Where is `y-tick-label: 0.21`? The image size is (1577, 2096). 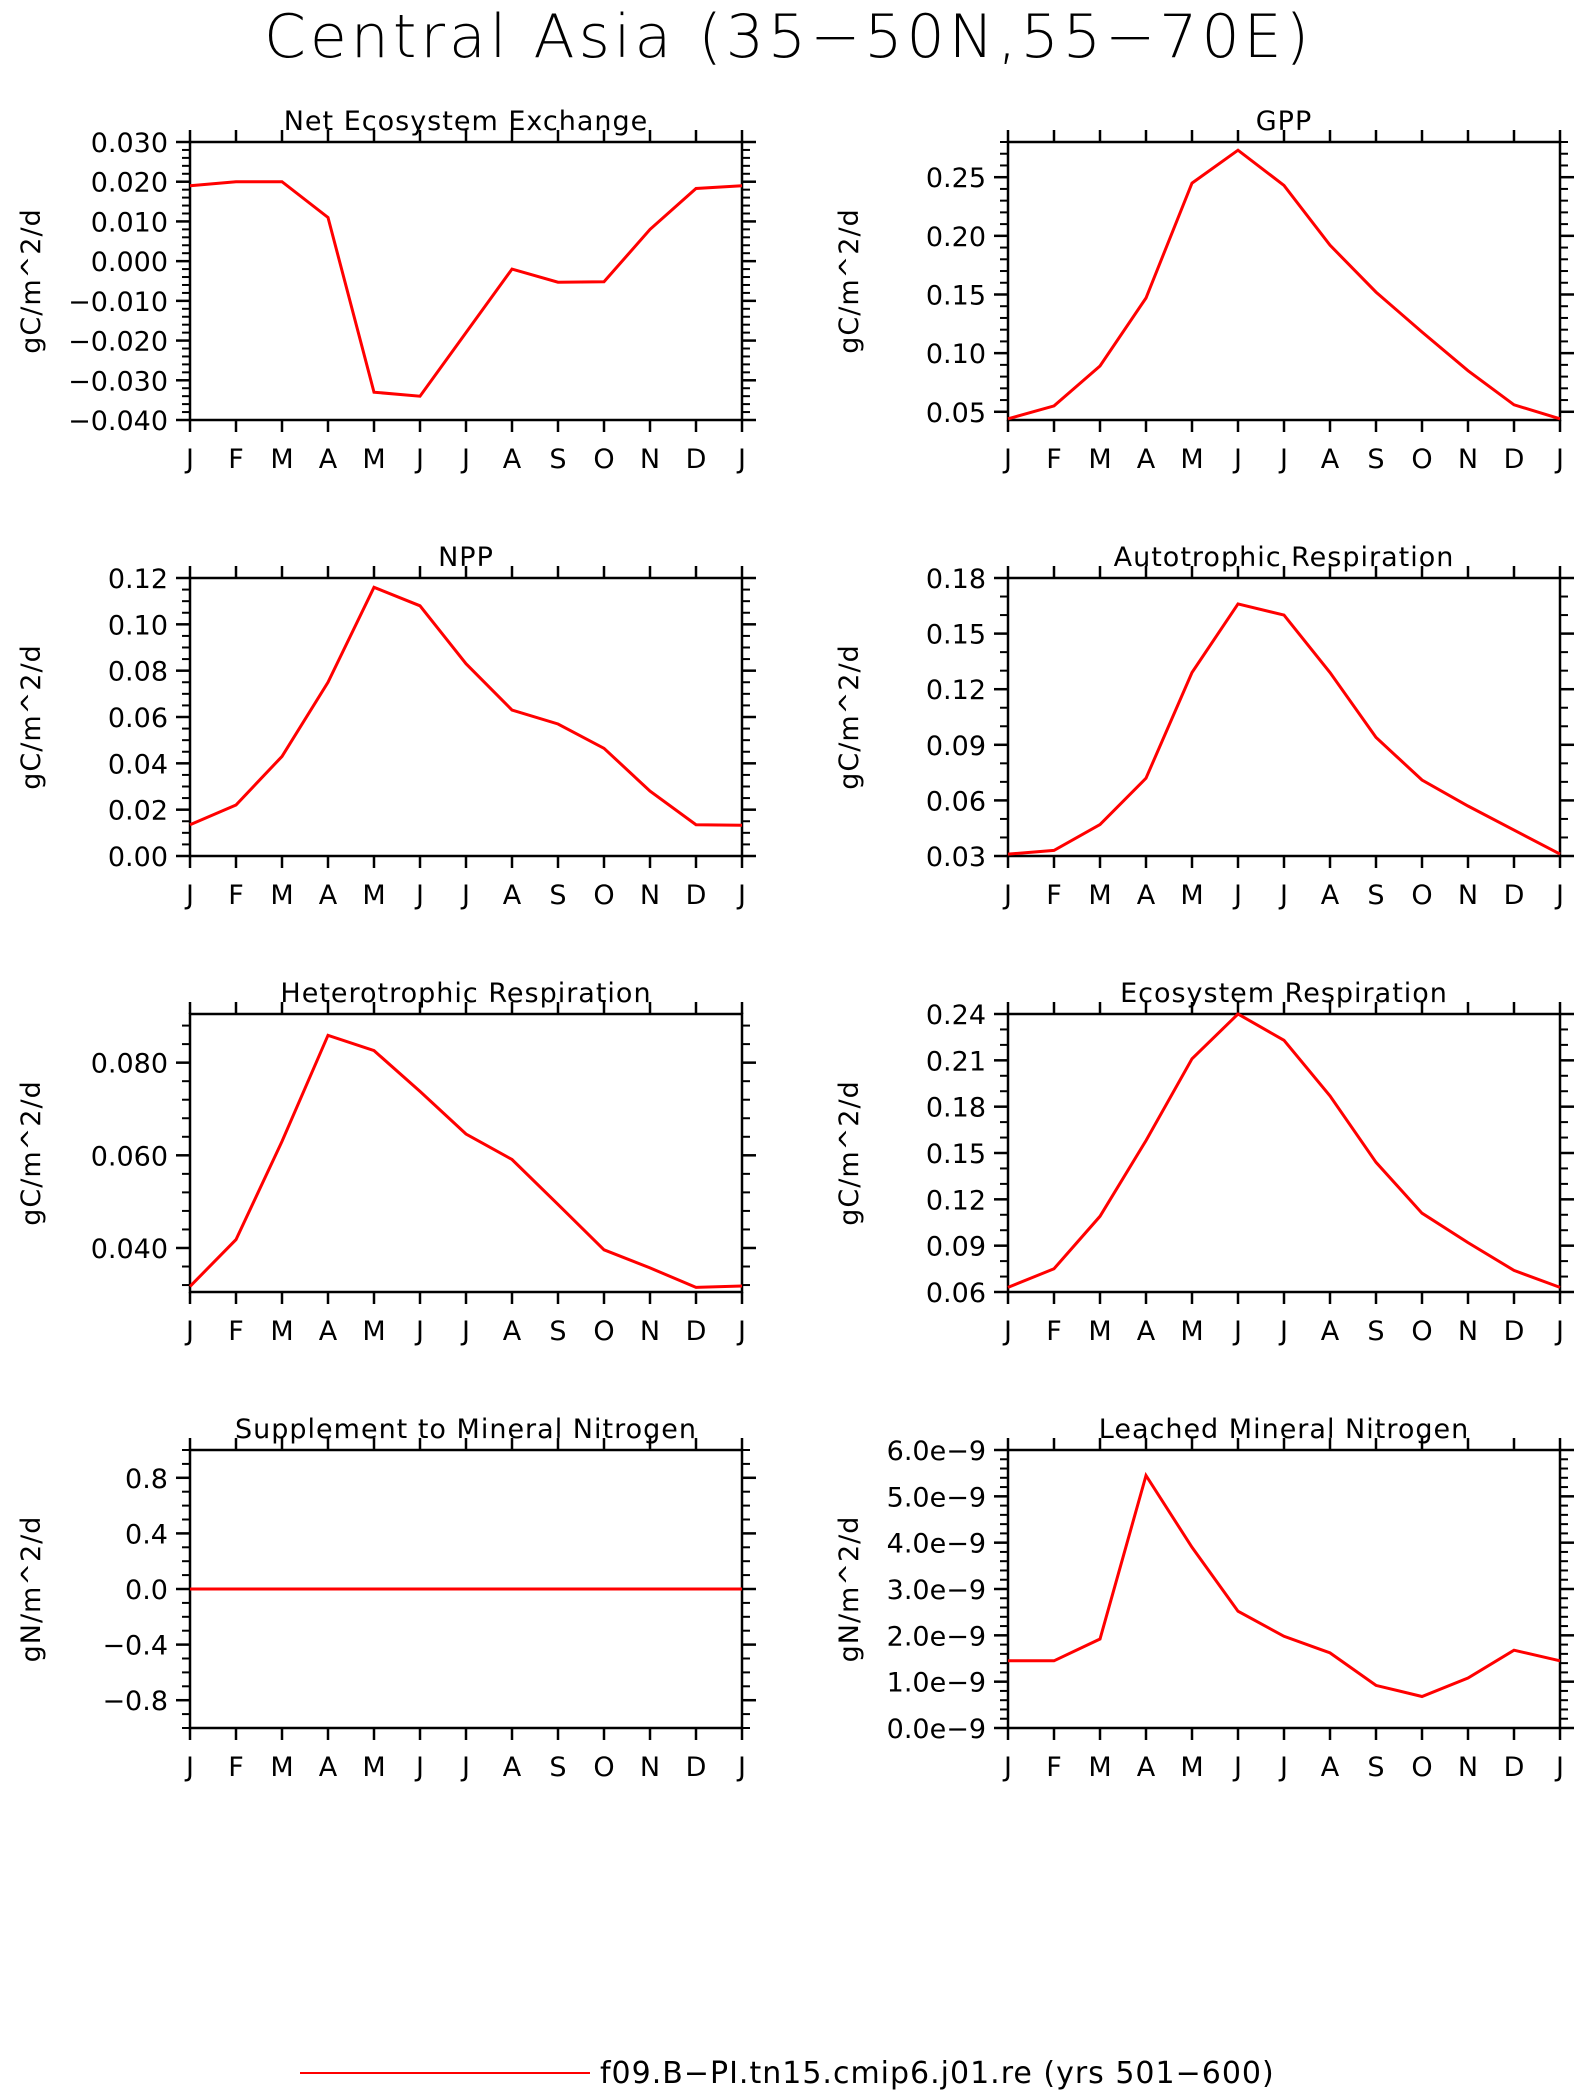 y-tick-label: 0.21 is located at coordinates (956, 1061).